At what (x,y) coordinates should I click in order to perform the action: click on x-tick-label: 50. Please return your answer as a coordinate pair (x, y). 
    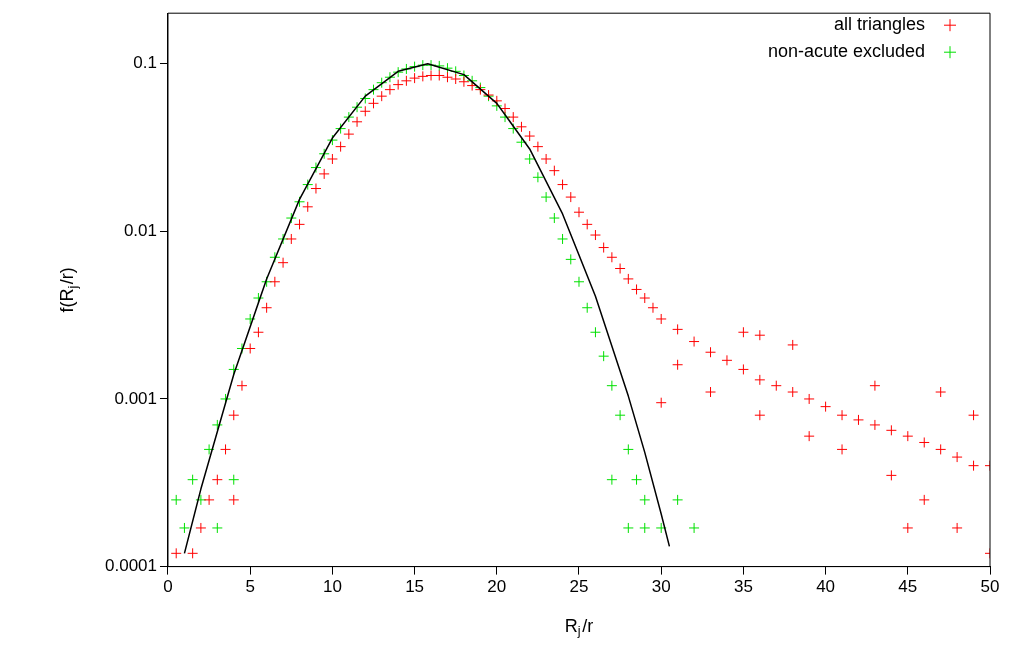
    Looking at the image, I should click on (990, 587).